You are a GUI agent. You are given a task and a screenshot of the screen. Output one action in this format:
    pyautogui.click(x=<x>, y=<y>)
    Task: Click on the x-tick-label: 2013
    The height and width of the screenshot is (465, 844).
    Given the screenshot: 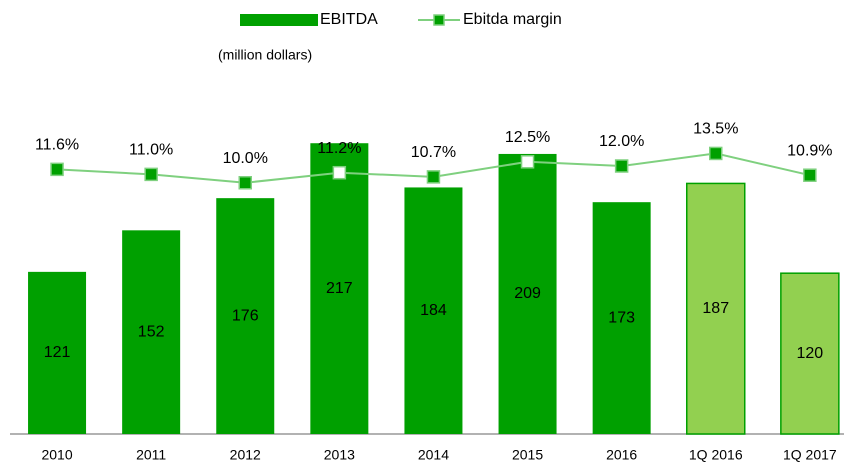 What is the action you would take?
    pyautogui.click(x=339, y=455)
    